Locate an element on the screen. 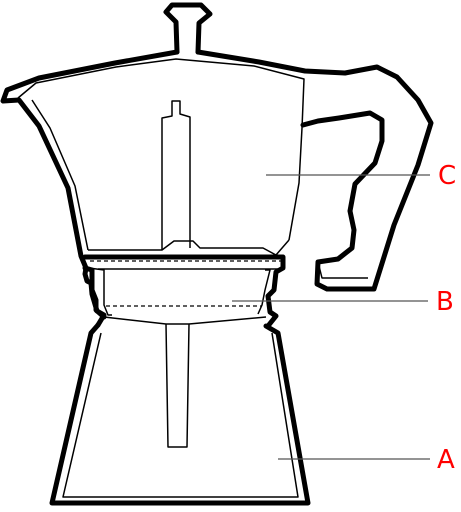 The height and width of the screenshot is (512, 461). label-a: A is located at coordinates (446, 460).